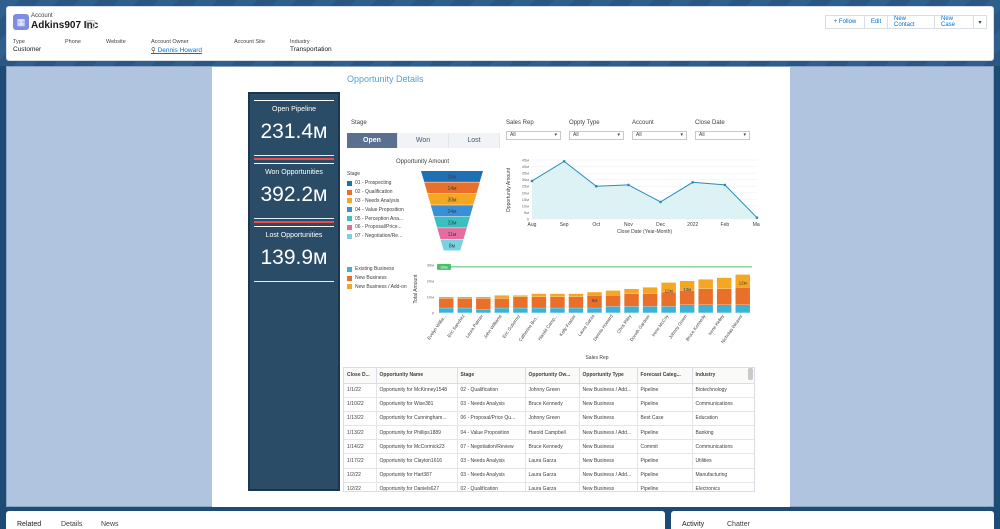 The height and width of the screenshot is (529, 1000). What do you see at coordinates (375, 192) in the screenshot?
I see `funnel-legend-item: 02 - Qualification` at bounding box center [375, 192].